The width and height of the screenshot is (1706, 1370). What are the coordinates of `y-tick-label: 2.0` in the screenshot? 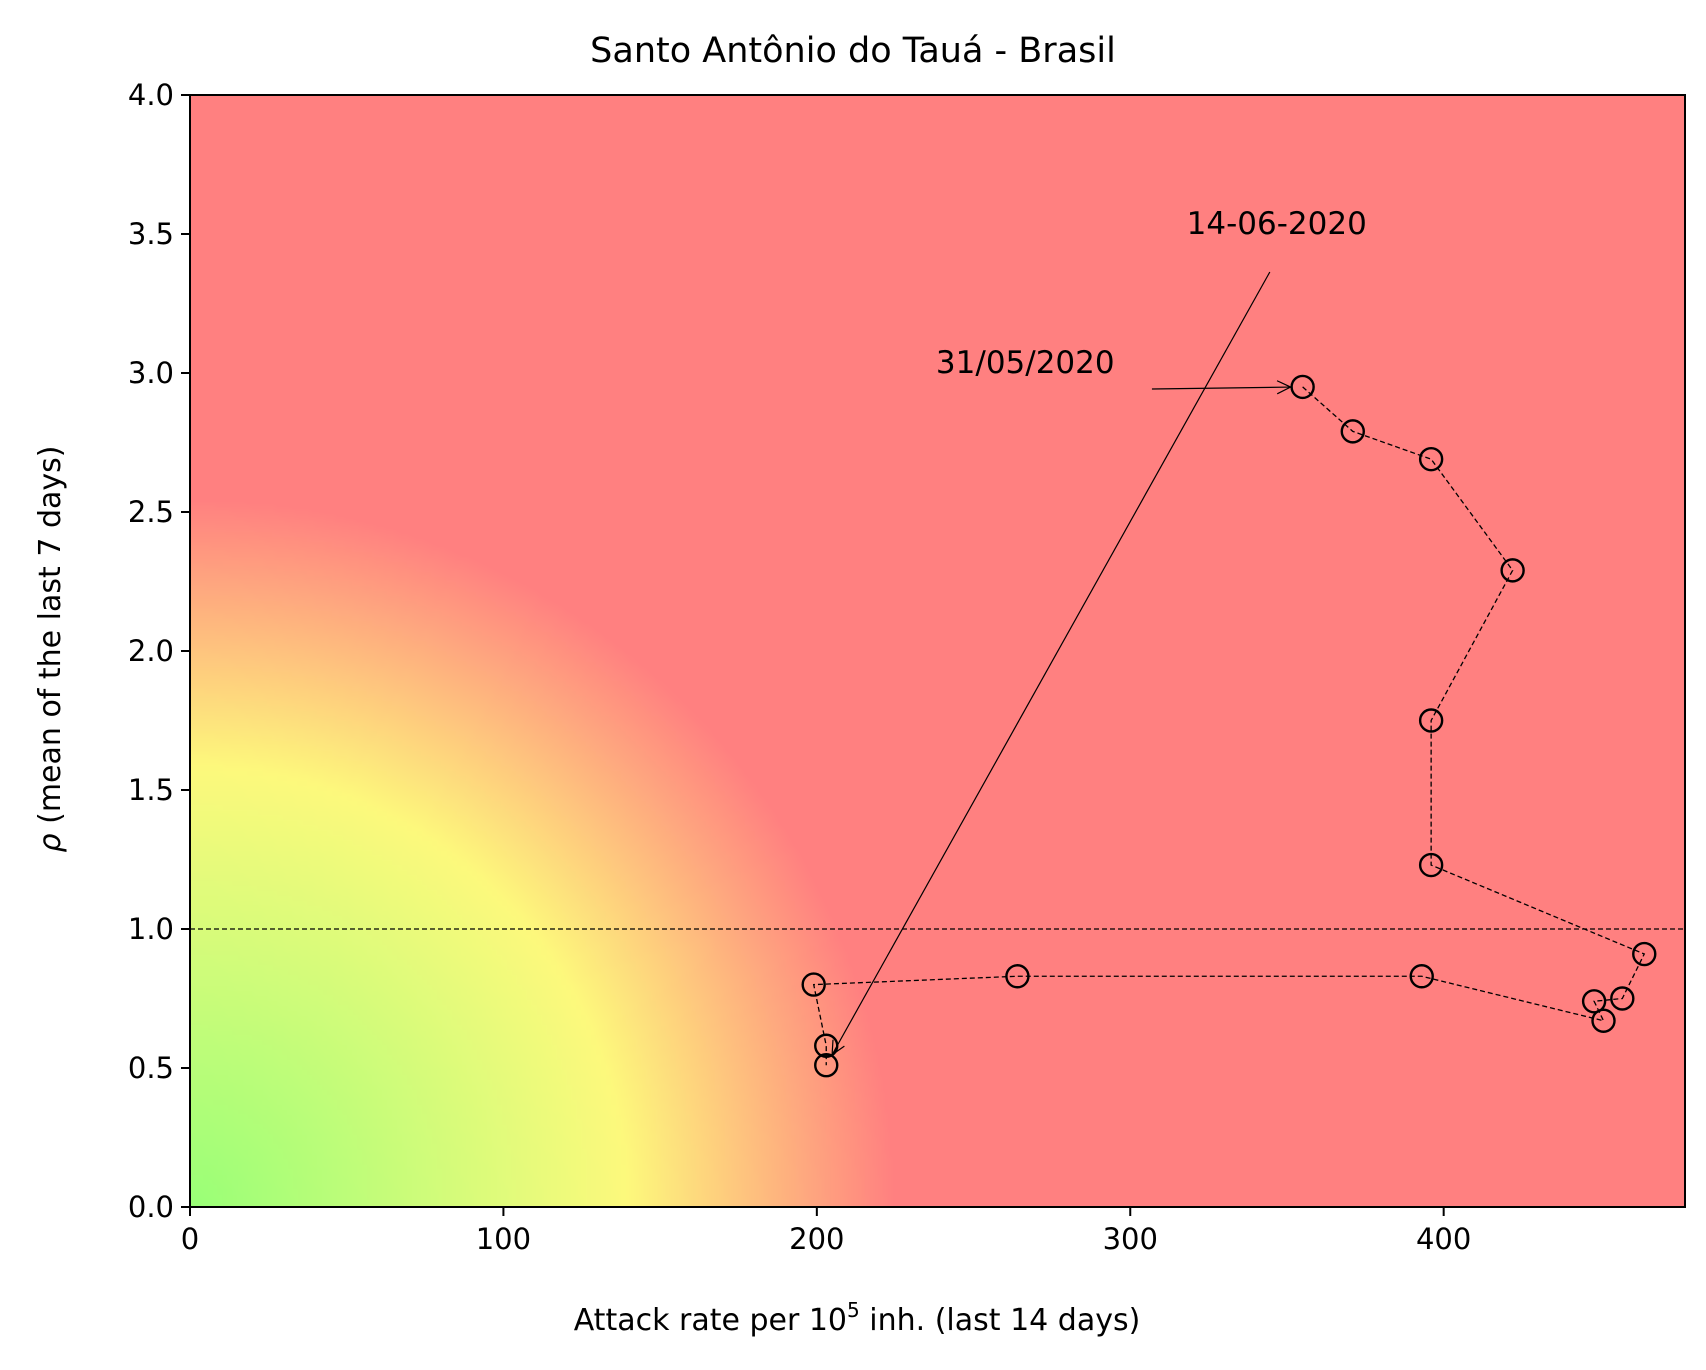 It's located at (151, 651).